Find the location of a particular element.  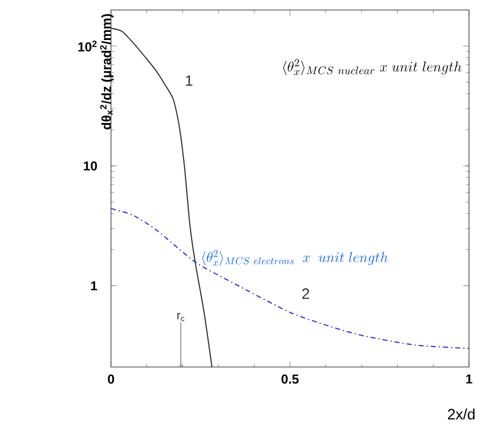

annotation: r$_{c}$ is located at coordinates (180, 317).